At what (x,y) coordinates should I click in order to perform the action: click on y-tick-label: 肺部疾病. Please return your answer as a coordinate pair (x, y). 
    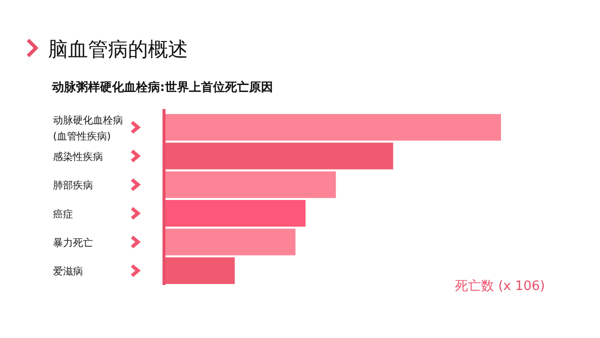
    Looking at the image, I should click on (73, 186).